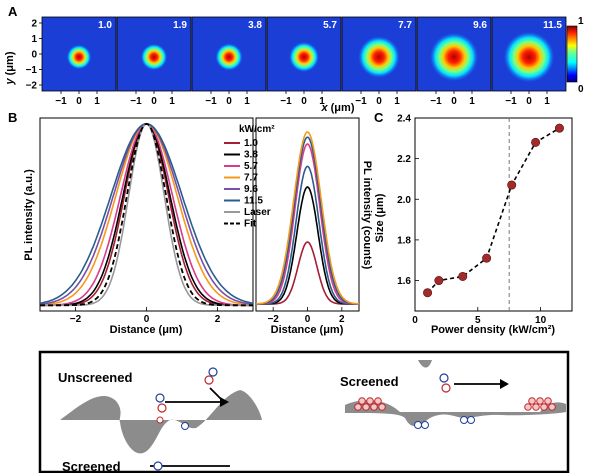  I want to click on a-y-tick-label: −1, so click(32, 70).